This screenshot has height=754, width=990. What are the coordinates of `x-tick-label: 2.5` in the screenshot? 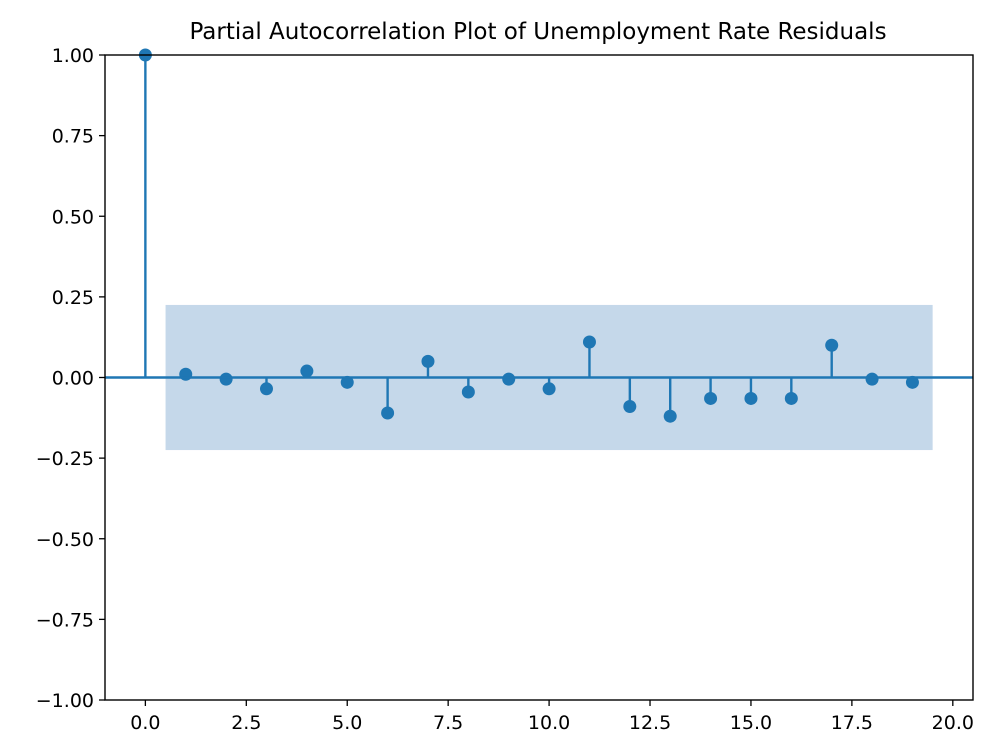 It's located at (246, 723).